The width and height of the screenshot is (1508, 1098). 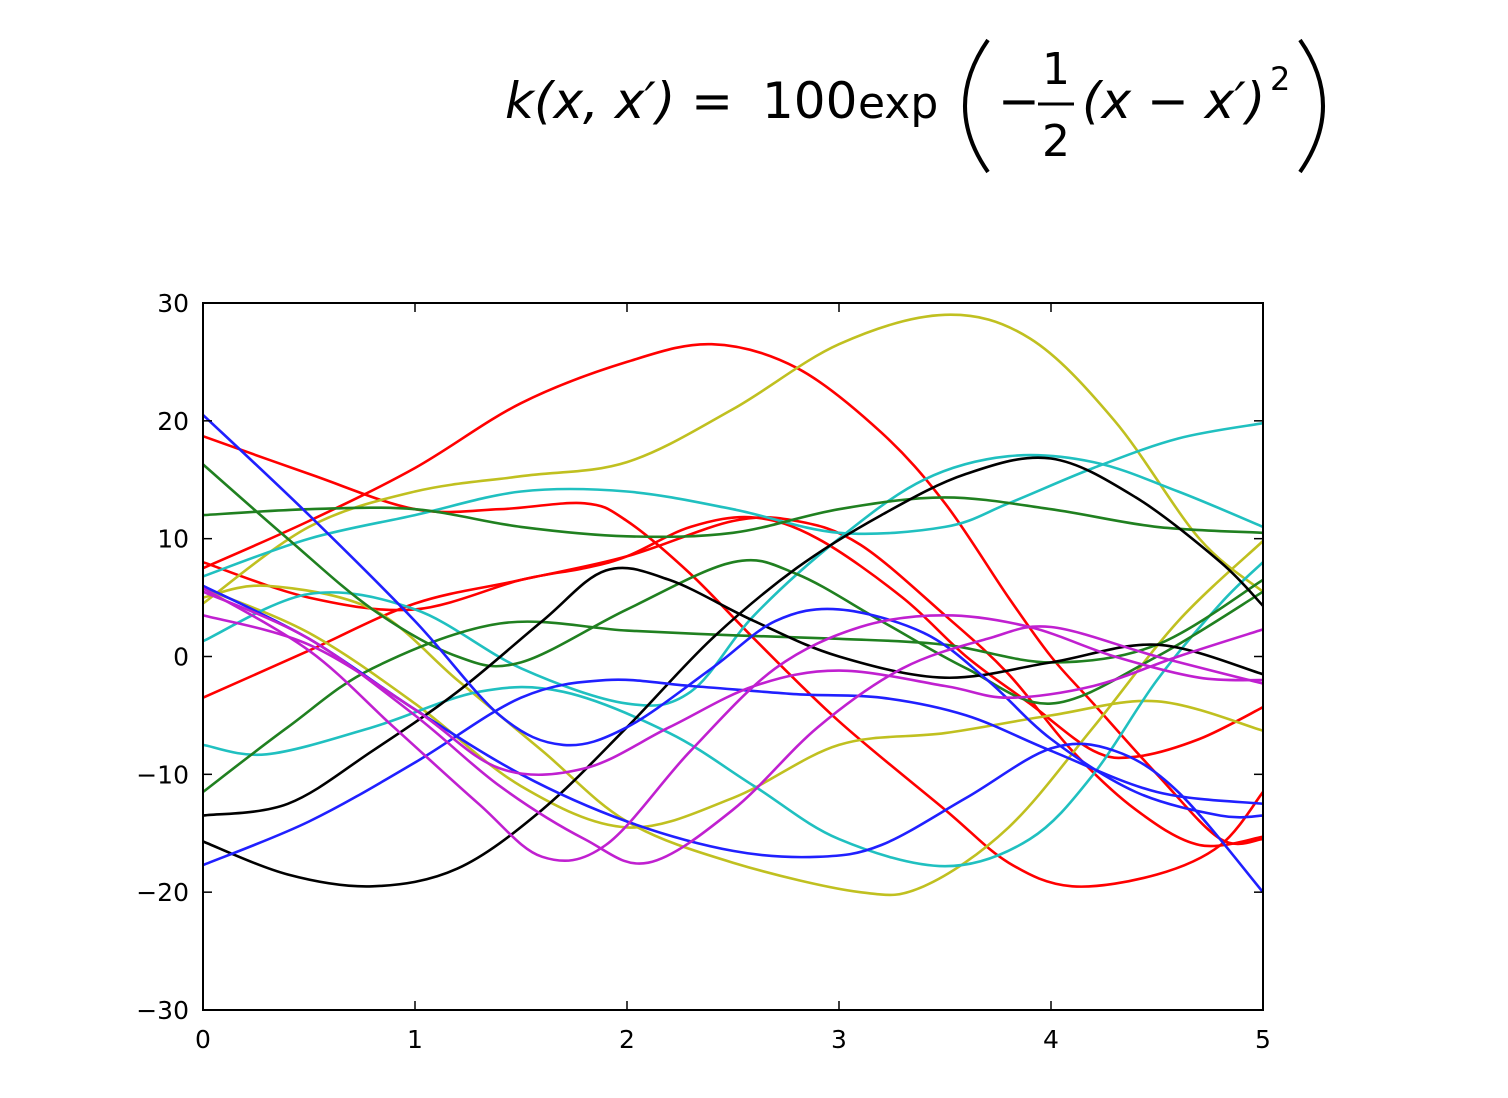 What do you see at coordinates (619, 101) in the screenshot?
I see `formula-lhs: k(x, x′) =` at bounding box center [619, 101].